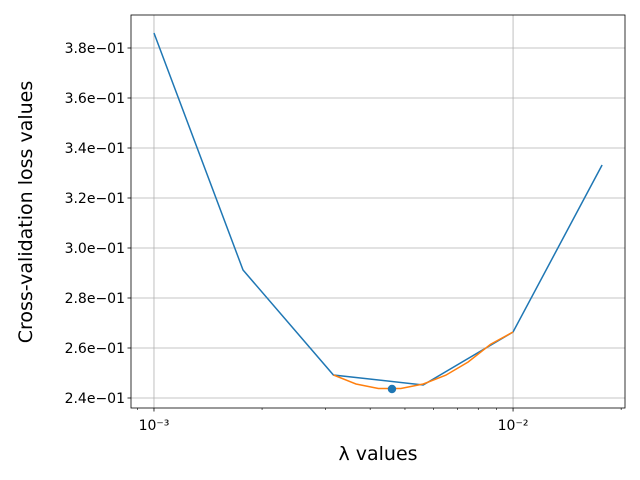 This screenshot has width=640, height=480. I want to click on data-point, so click(392, 389).